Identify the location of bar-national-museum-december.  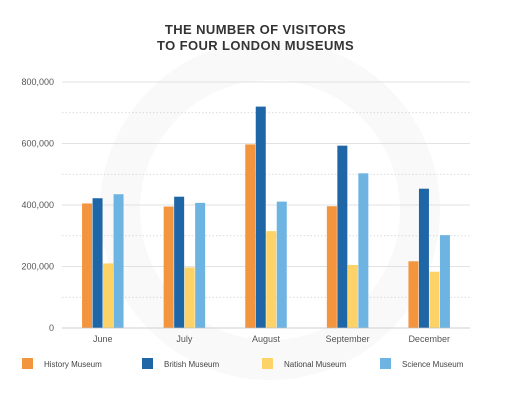
(434, 299).